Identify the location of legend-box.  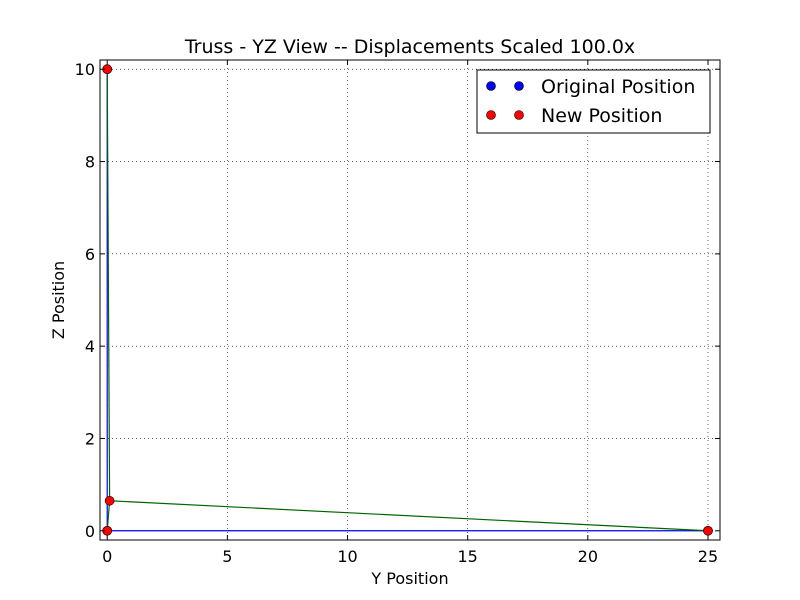
(593, 101).